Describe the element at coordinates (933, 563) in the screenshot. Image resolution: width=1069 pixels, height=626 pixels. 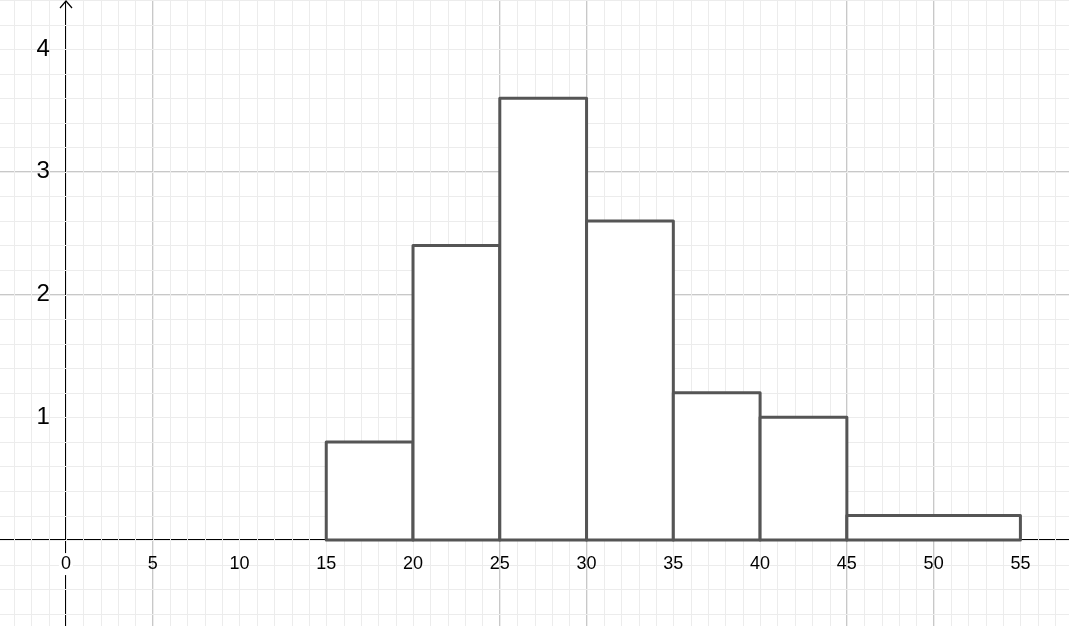
I see `x-tick-label: 50` at that location.